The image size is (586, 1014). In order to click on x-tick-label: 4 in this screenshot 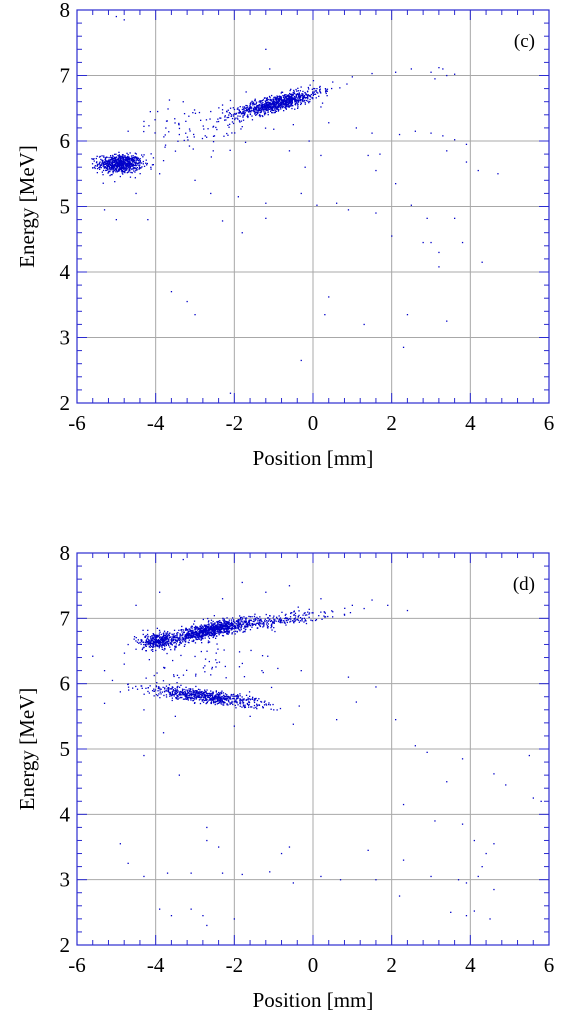, I will do `click(470, 423)`.